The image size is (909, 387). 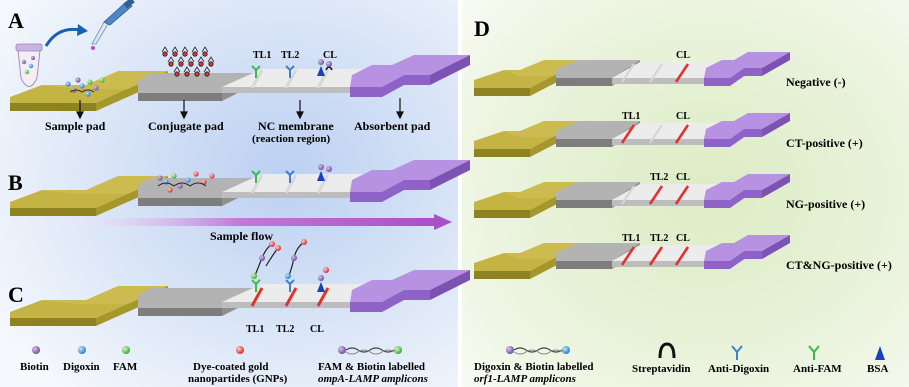 What do you see at coordinates (291, 74) in the screenshot?
I see `capture-probes-a` at bounding box center [291, 74].